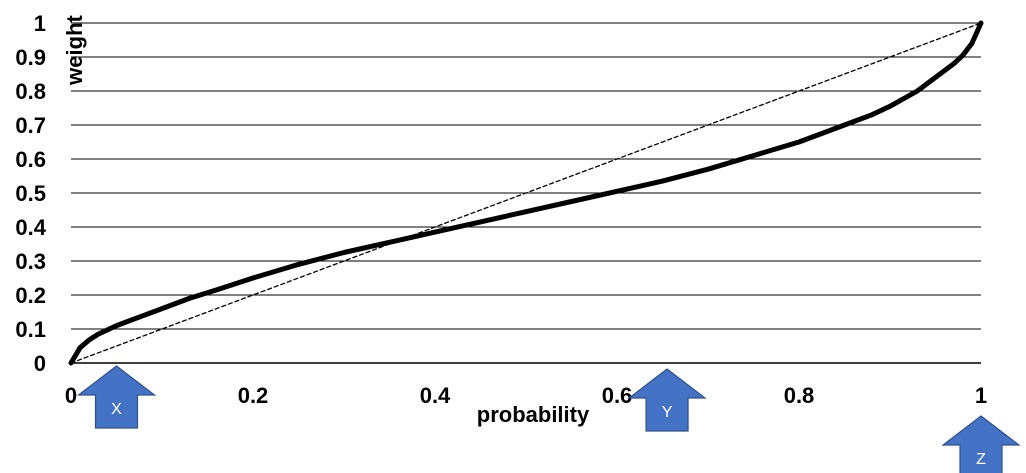  I want to click on arrow-marker-y: Y, so click(667, 400).